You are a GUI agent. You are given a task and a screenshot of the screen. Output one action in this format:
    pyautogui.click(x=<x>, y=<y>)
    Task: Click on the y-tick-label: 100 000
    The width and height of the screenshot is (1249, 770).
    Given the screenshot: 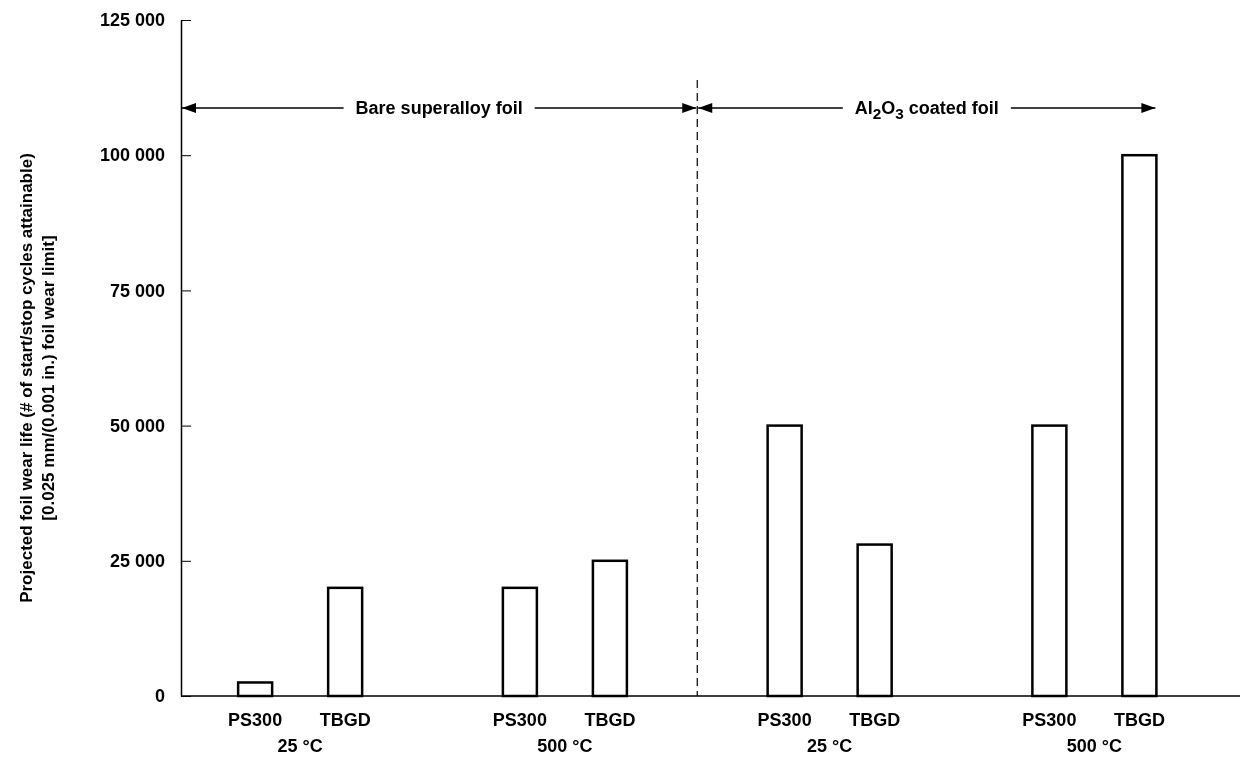 What is the action you would take?
    pyautogui.click(x=132, y=155)
    